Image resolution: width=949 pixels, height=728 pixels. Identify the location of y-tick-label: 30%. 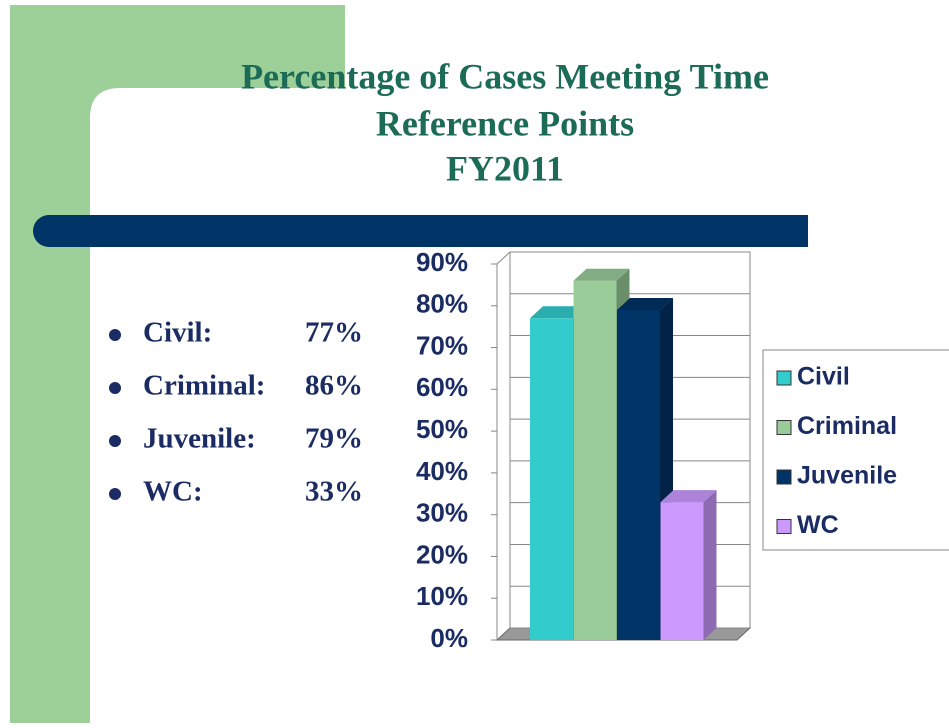
(442, 513).